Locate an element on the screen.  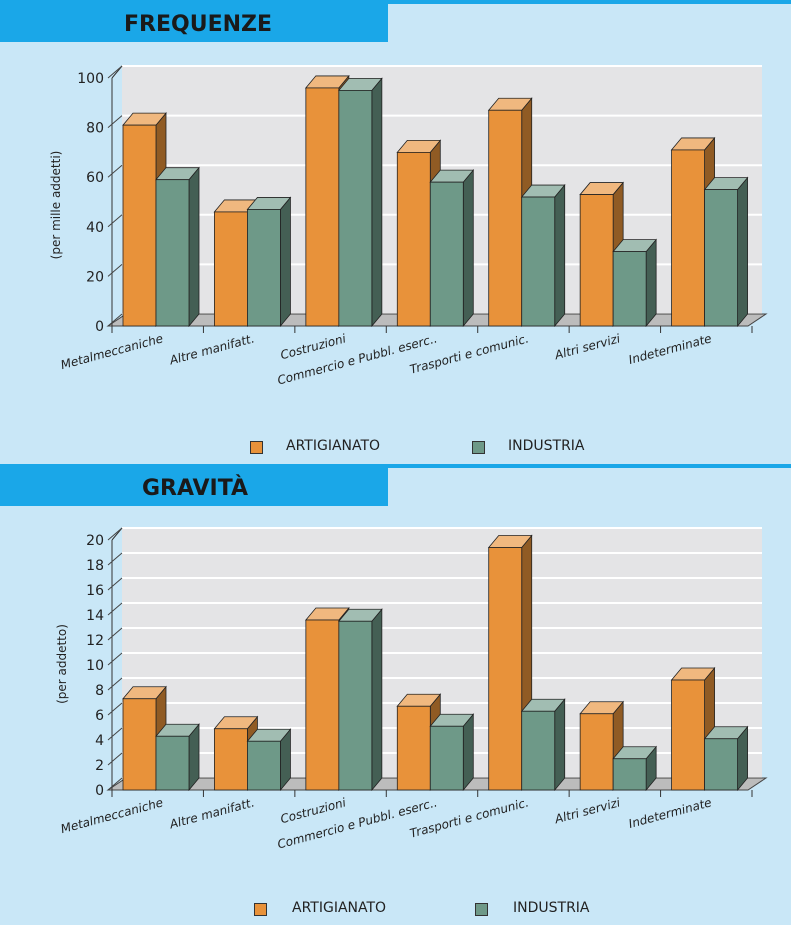
y-tick-label: 16 is located at coordinates (95, 591).